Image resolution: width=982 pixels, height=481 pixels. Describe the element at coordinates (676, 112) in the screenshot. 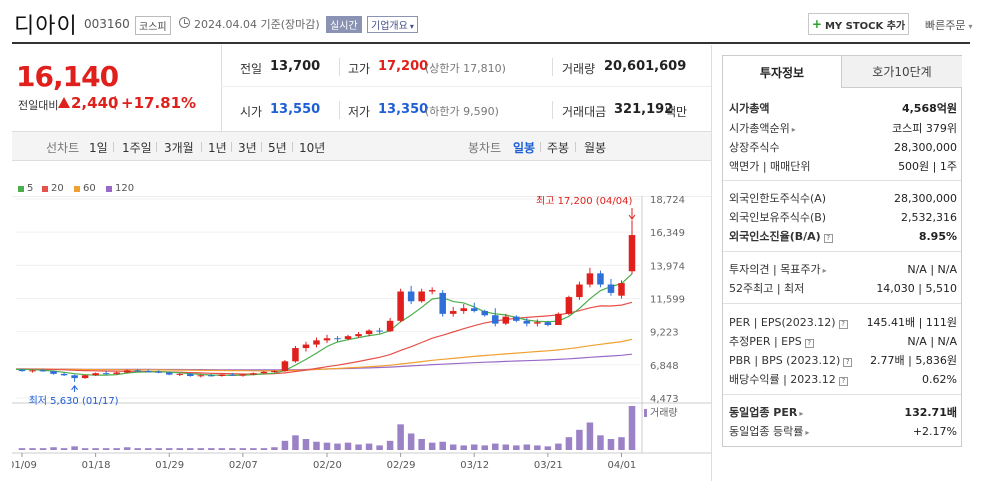

I see `trade-amount-unit: 백만` at that location.